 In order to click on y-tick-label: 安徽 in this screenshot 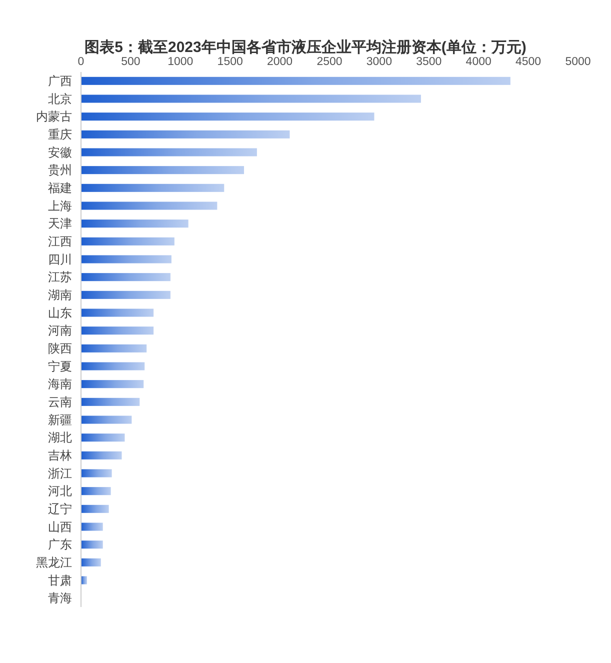, I will do `click(60, 152)`.